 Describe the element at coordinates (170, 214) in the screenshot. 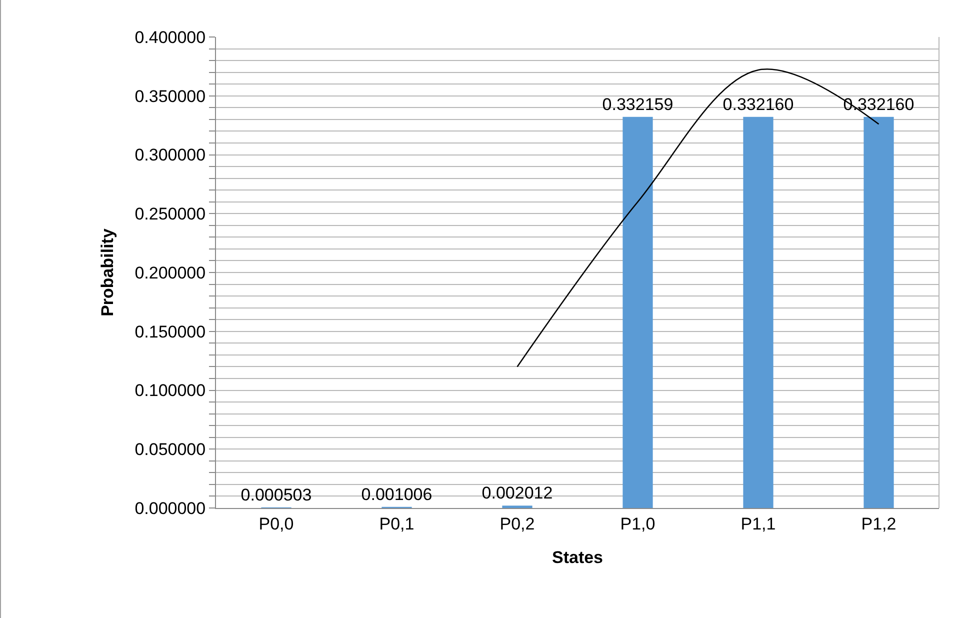

I see `y-tick-label: 0.250000` at that location.